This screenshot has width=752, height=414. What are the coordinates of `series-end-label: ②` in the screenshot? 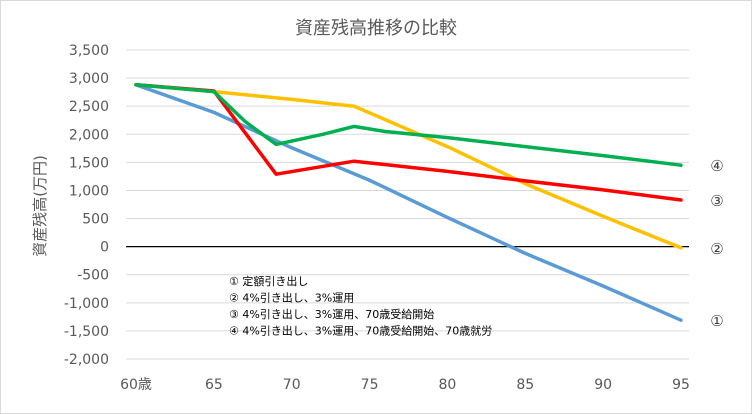 It's located at (716, 249).